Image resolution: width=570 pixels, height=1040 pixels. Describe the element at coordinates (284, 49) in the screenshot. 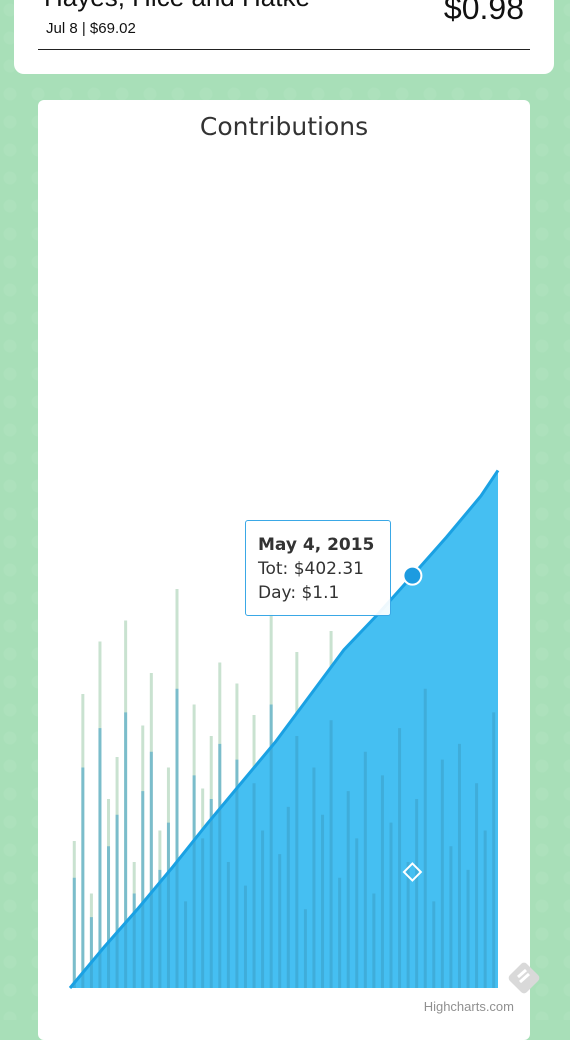

I see `divider` at that location.